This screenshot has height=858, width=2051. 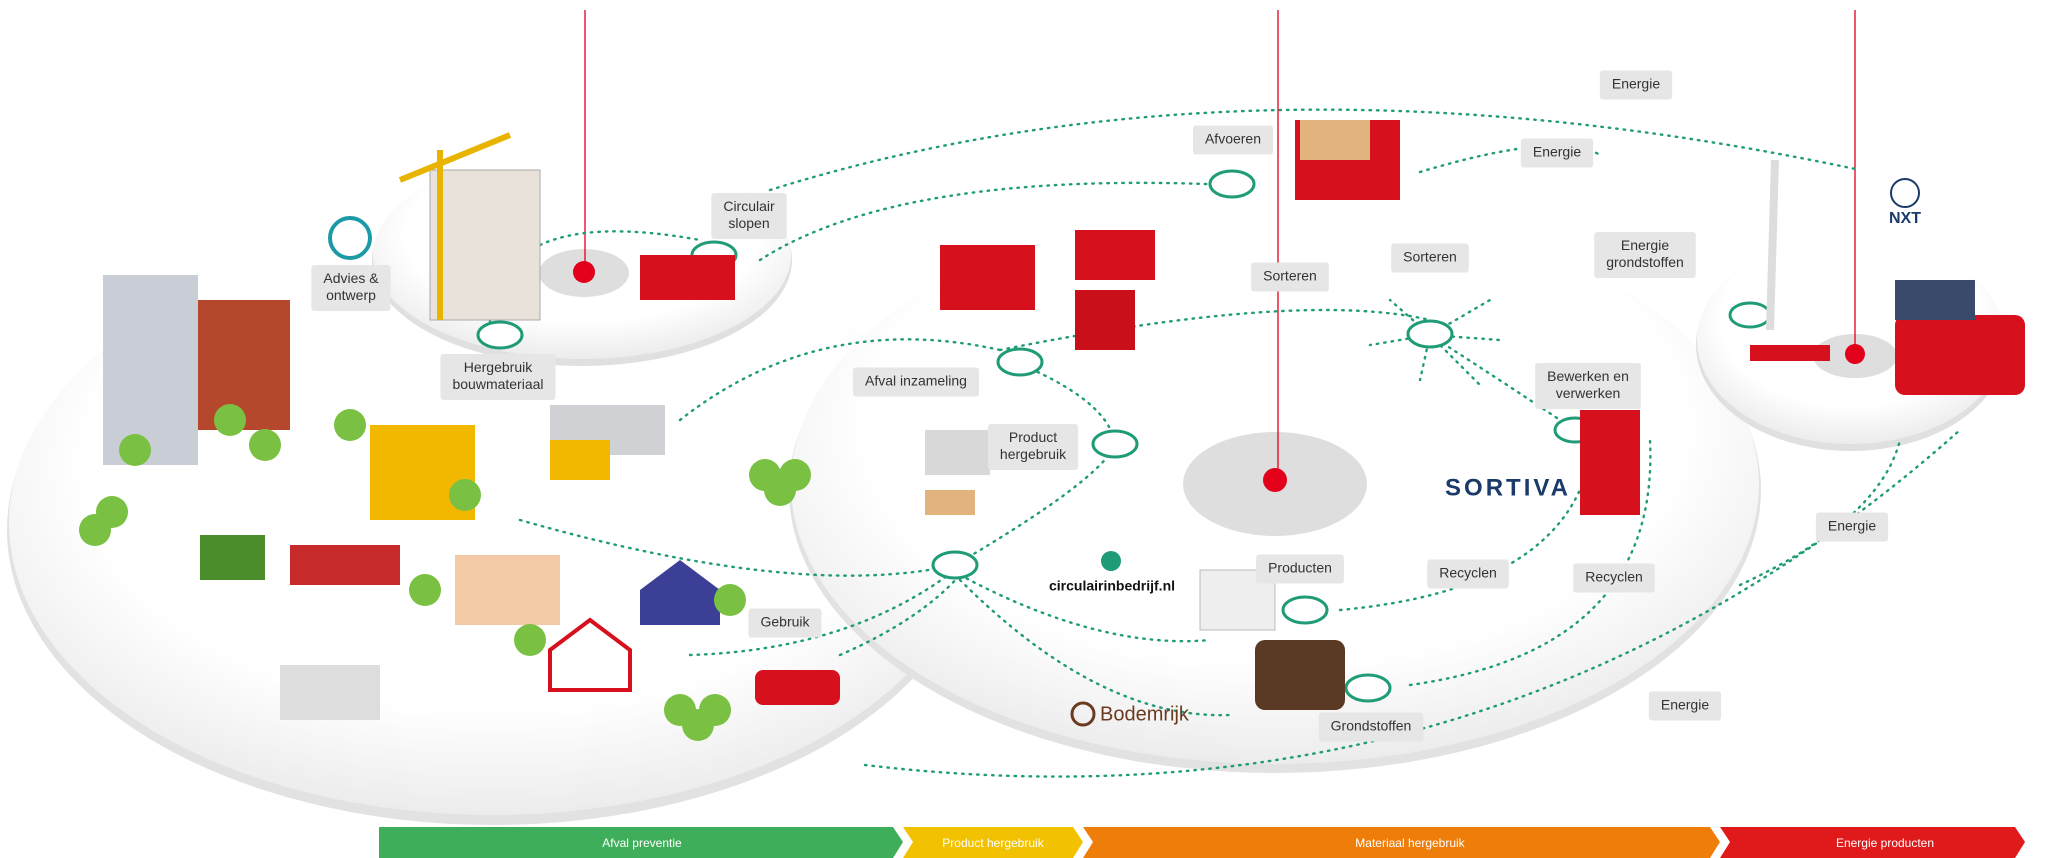 I want to click on label-text: ontwerp, so click(x=351, y=295).